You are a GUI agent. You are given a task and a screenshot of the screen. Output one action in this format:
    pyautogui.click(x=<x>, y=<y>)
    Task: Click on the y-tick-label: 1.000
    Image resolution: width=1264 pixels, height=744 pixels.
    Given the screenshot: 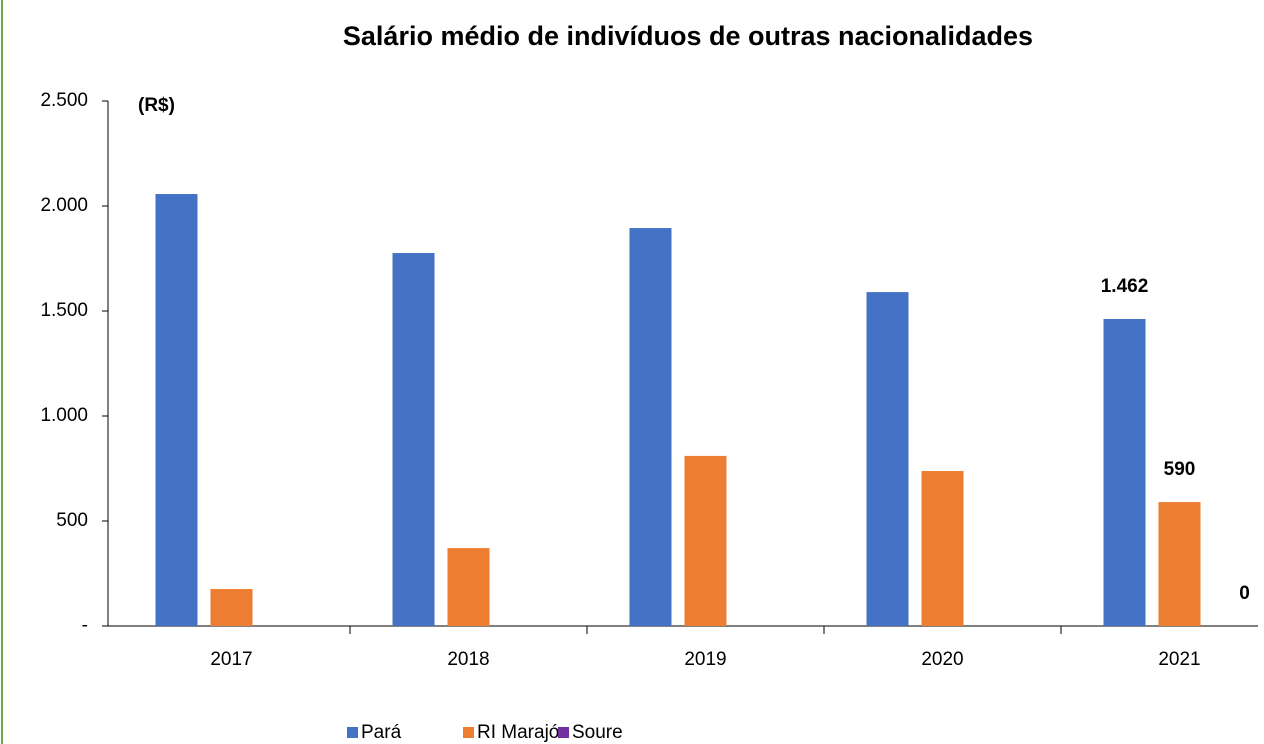 What is the action you would take?
    pyautogui.click(x=64, y=415)
    